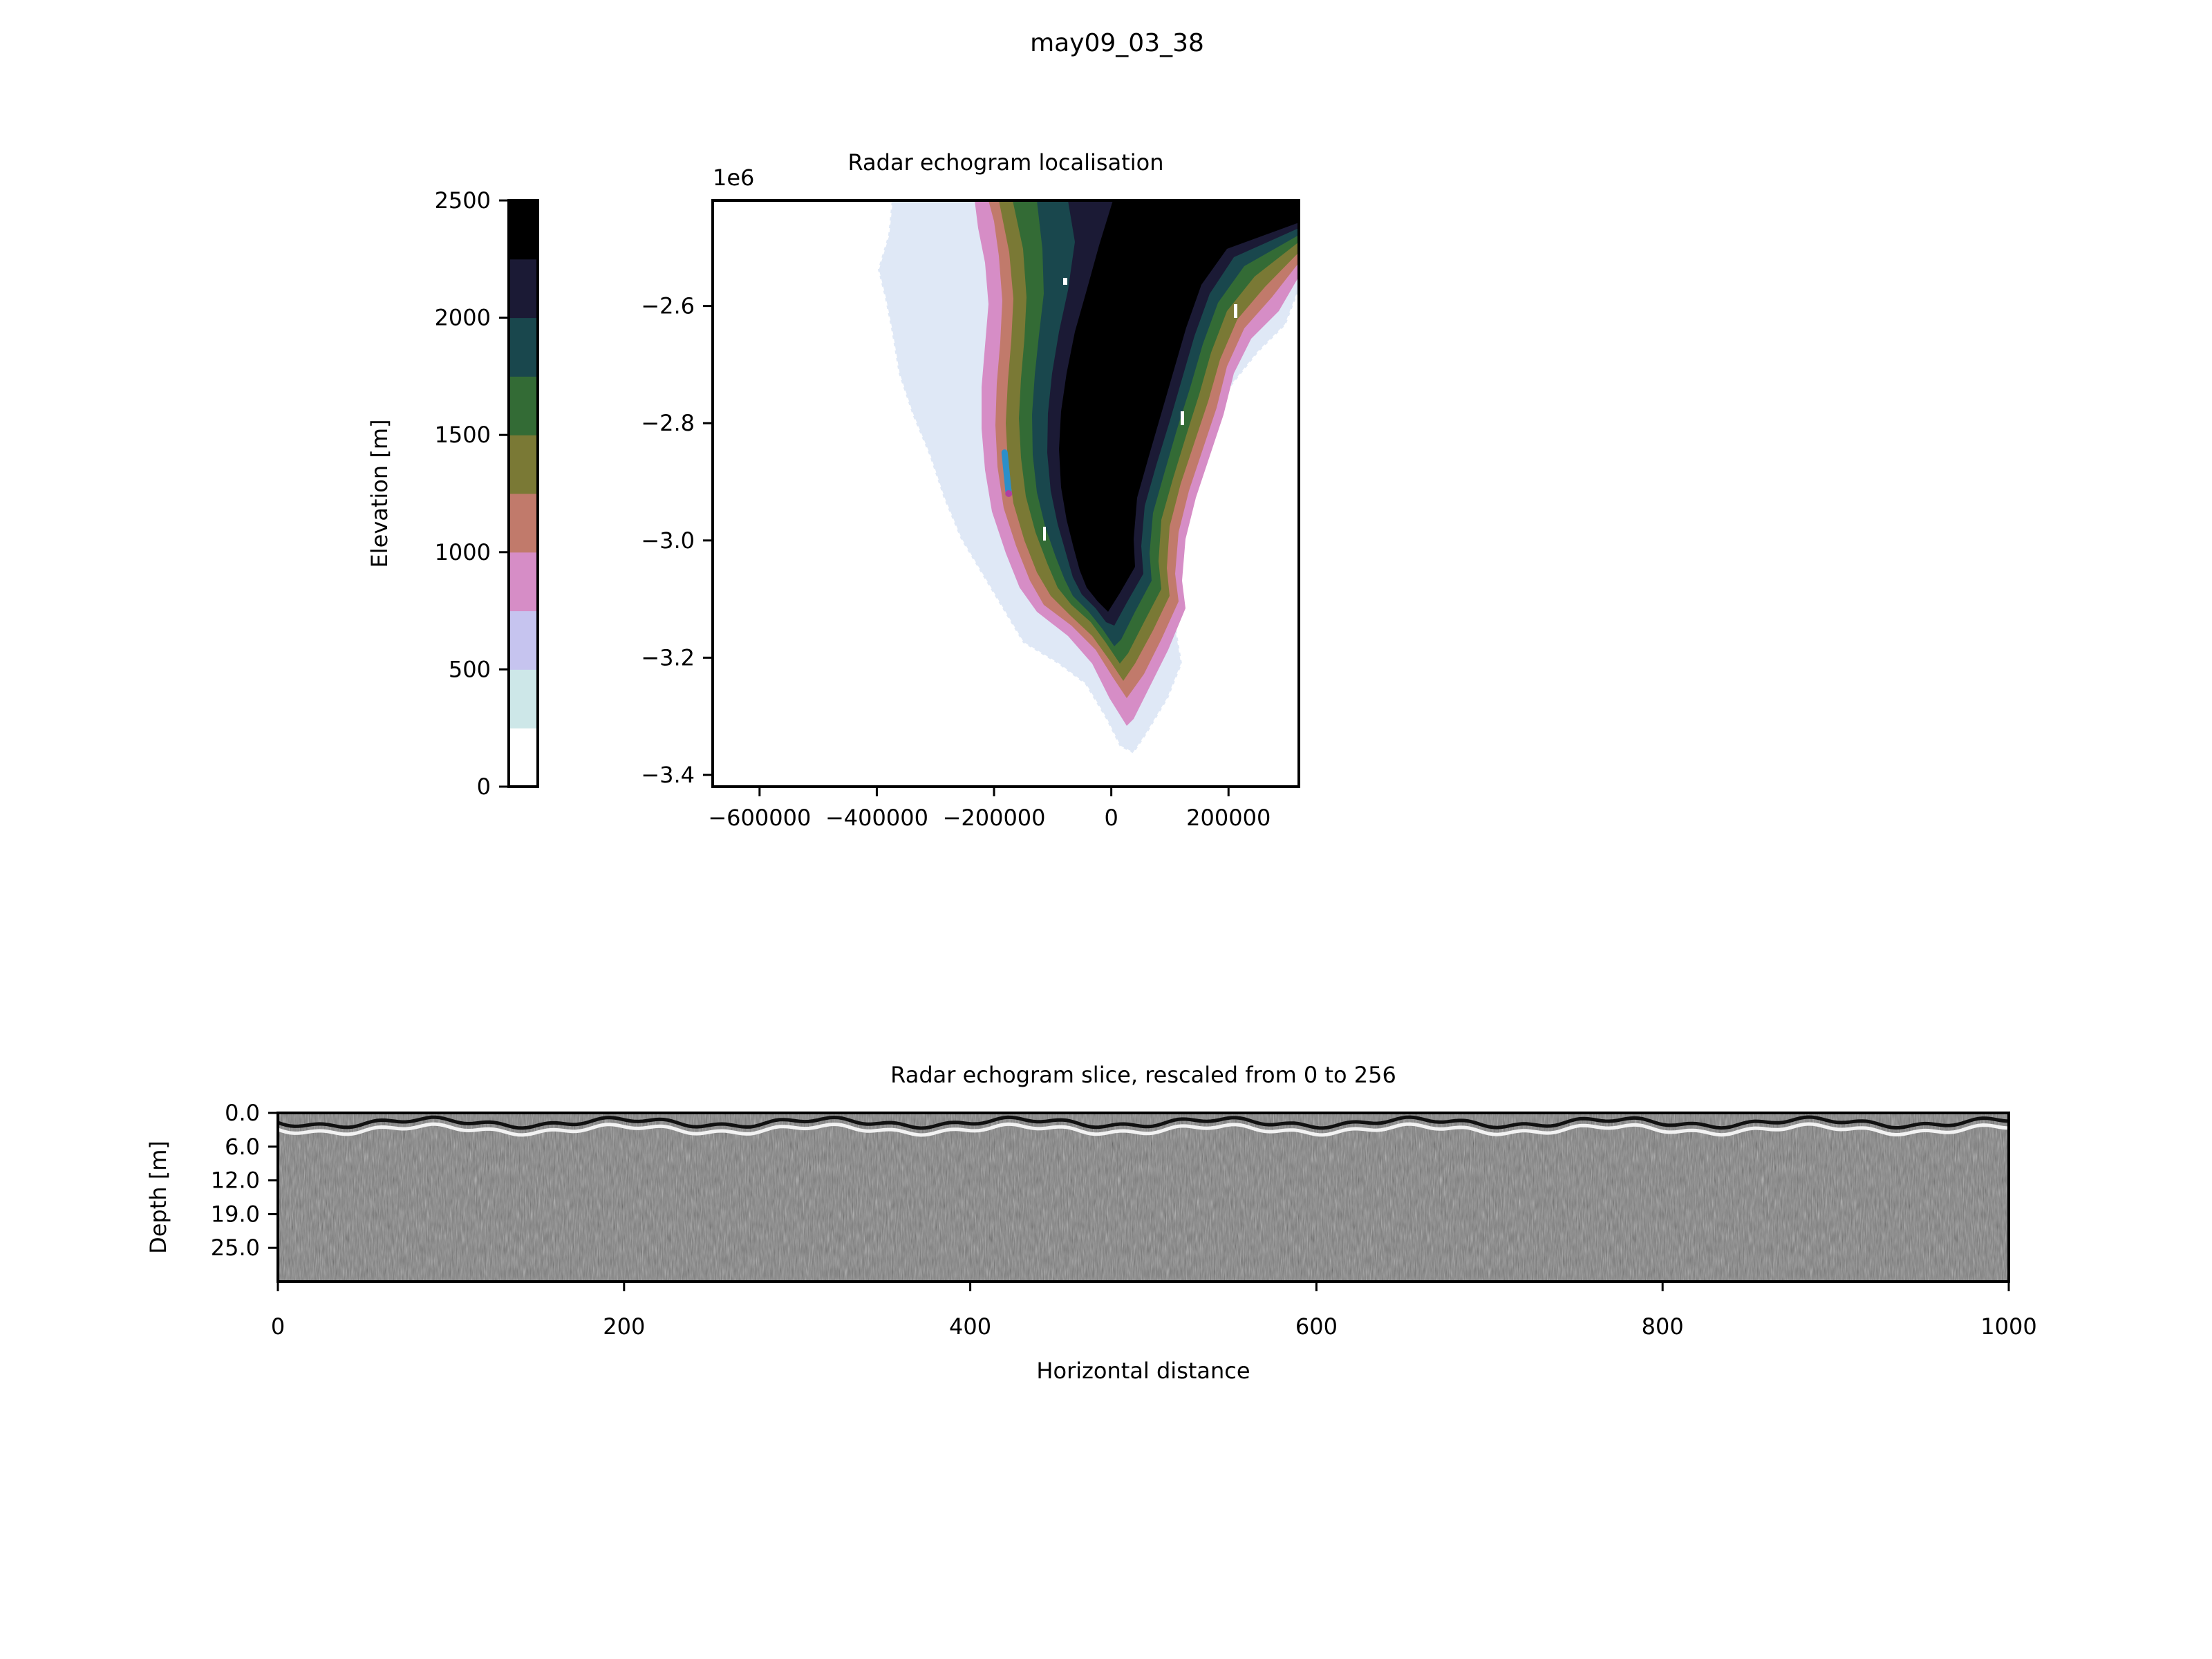  What do you see at coordinates (278, 1326) in the screenshot?
I see `echogram-x-tick-label: 0` at bounding box center [278, 1326].